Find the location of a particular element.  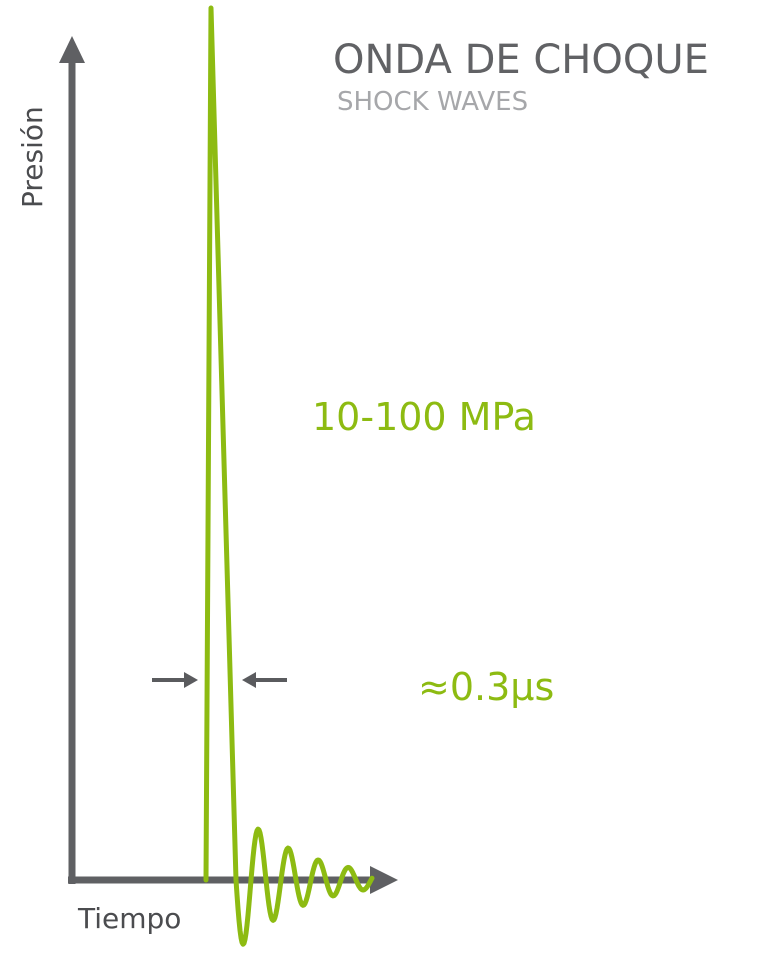

diagram-title: ONDA DE CHOQUE is located at coordinates (521, 60).